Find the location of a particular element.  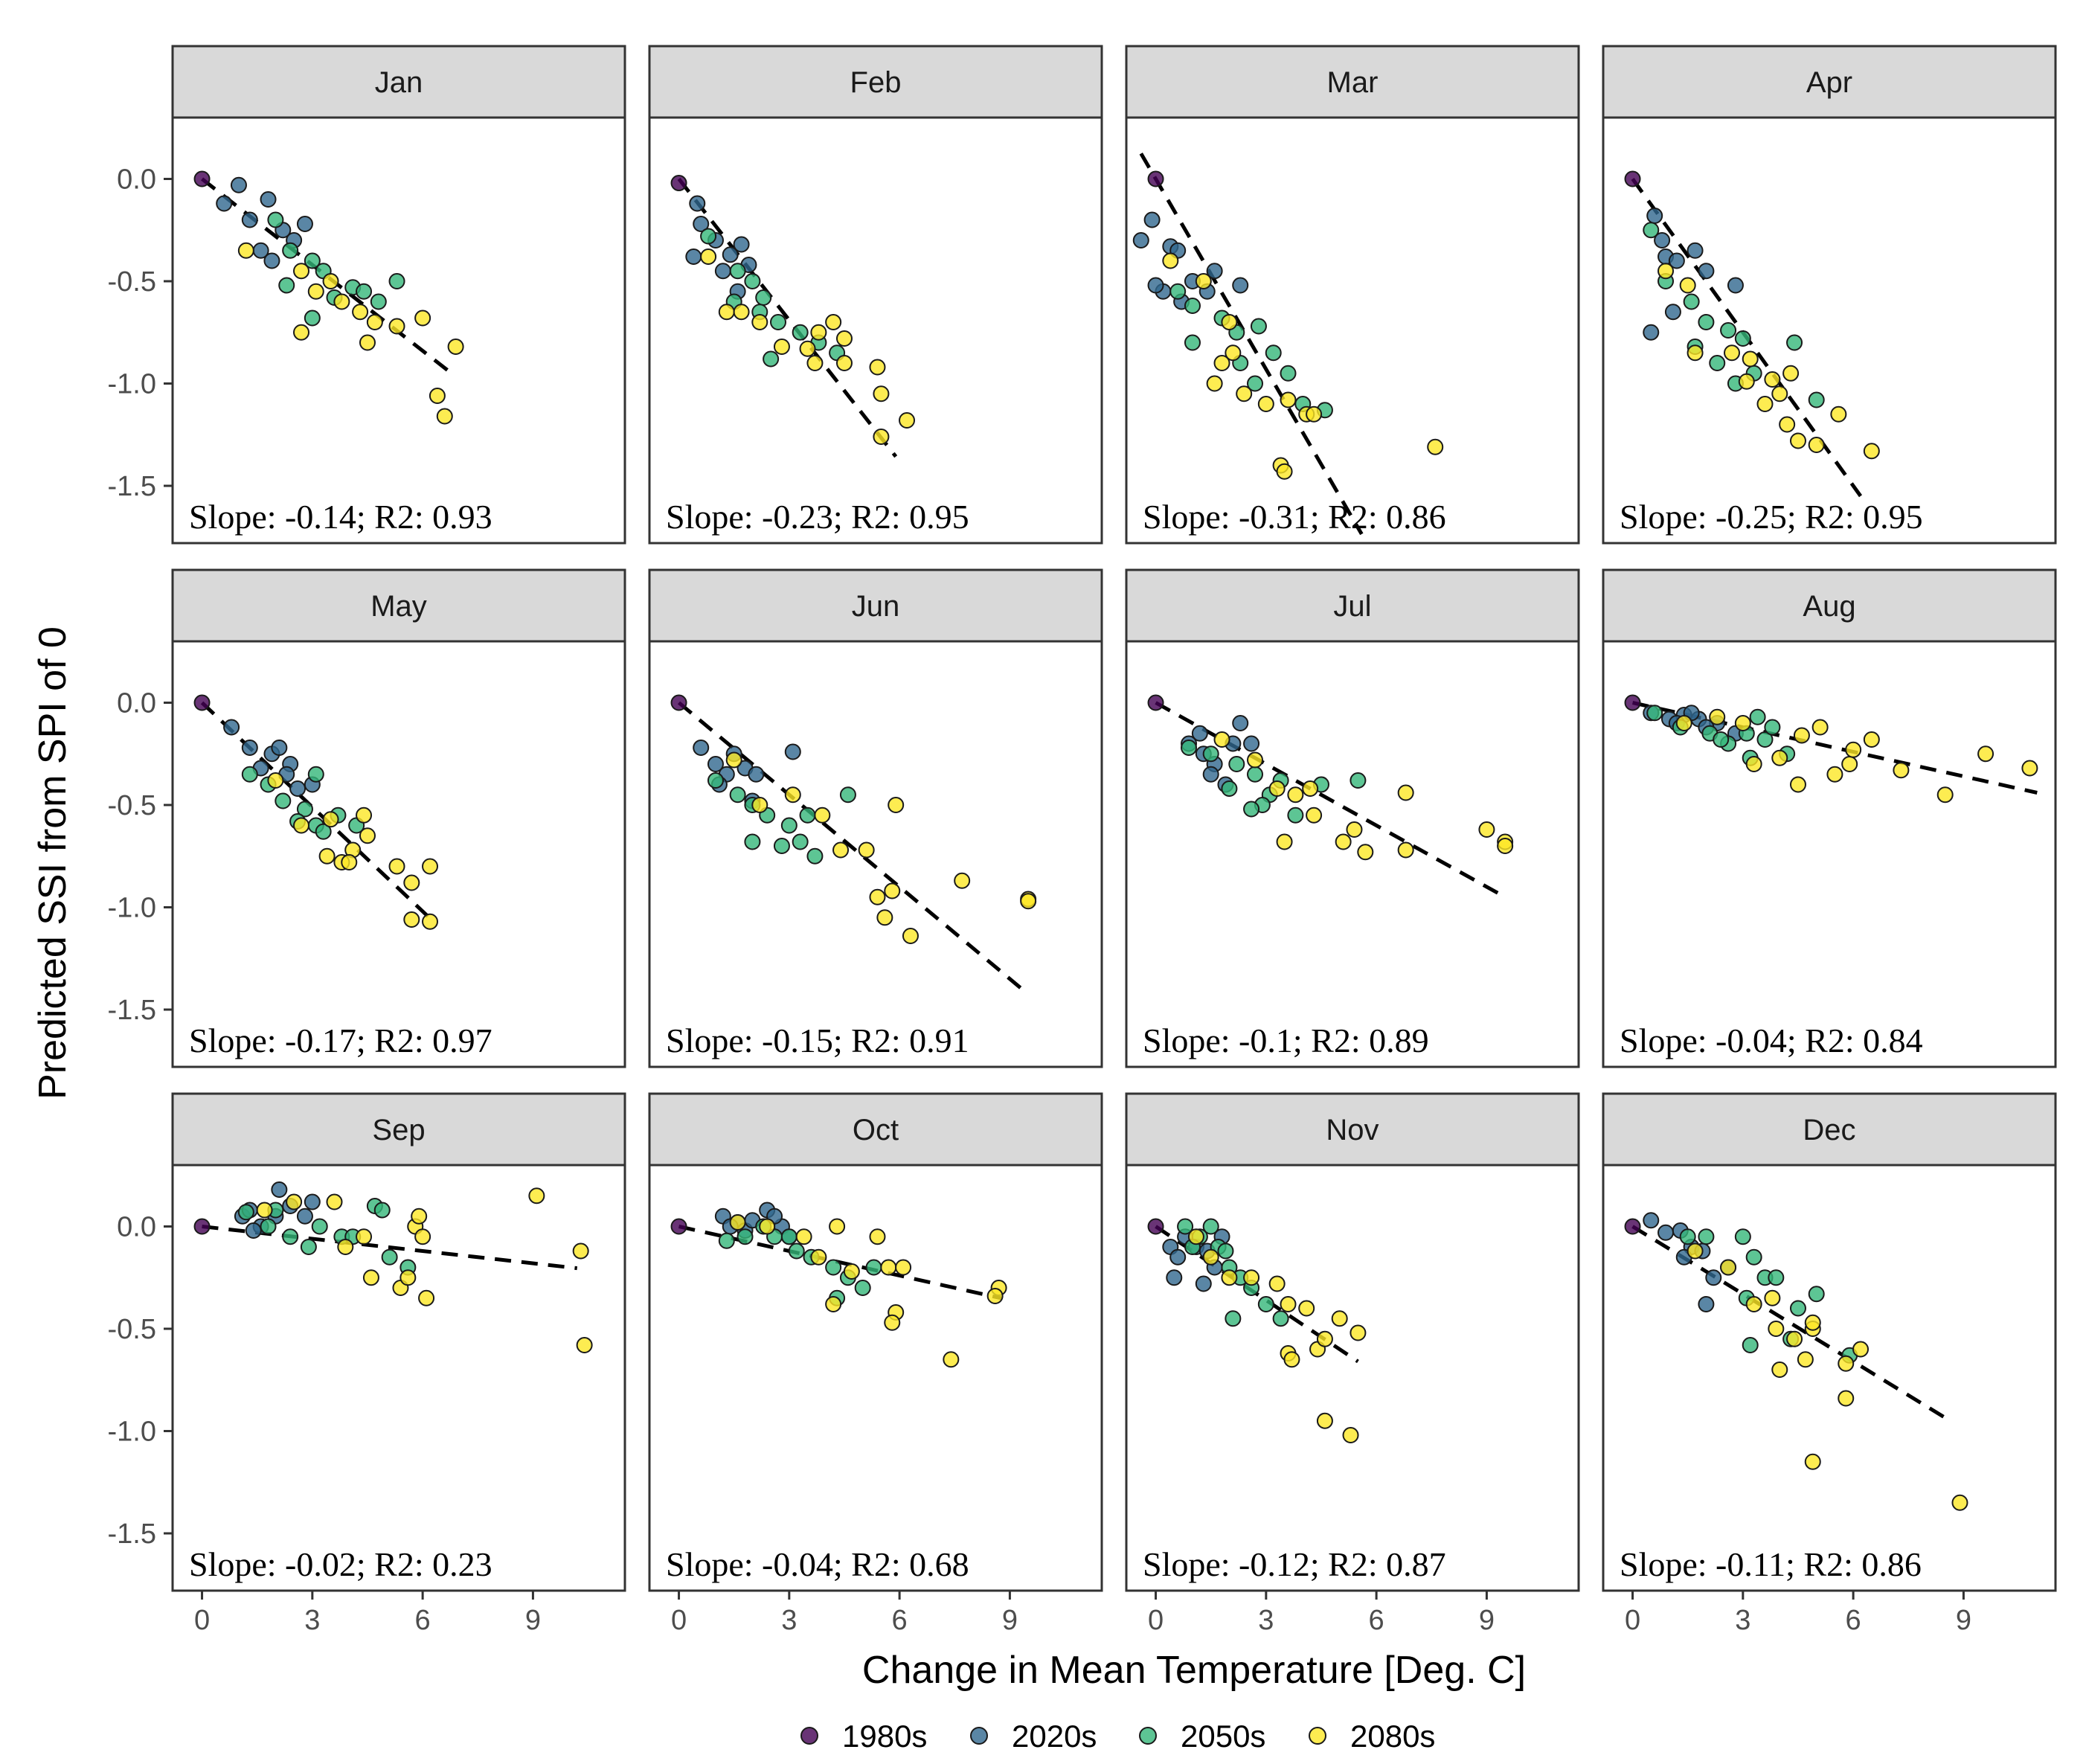

annotation-feb: Slope: -0.23; R2: 0.95 is located at coordinates (818, 517).